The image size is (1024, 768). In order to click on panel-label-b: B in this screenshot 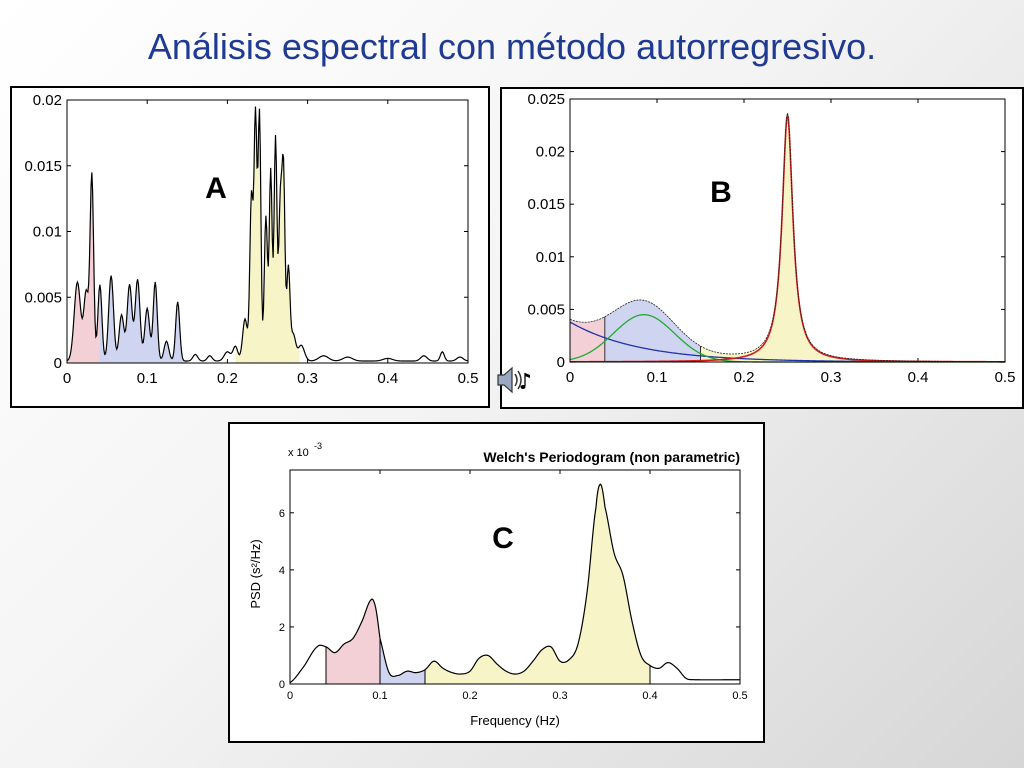, I will do `click(721, 192)`.